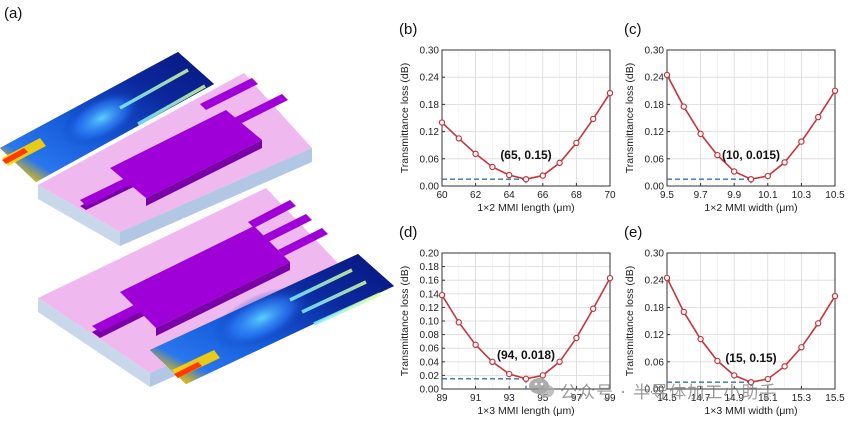 This screenshot has width=853, height=432. Describe the element at coordinates (430, 335) in the screenshot. I see `y-tick-label: 0.08` at that location.